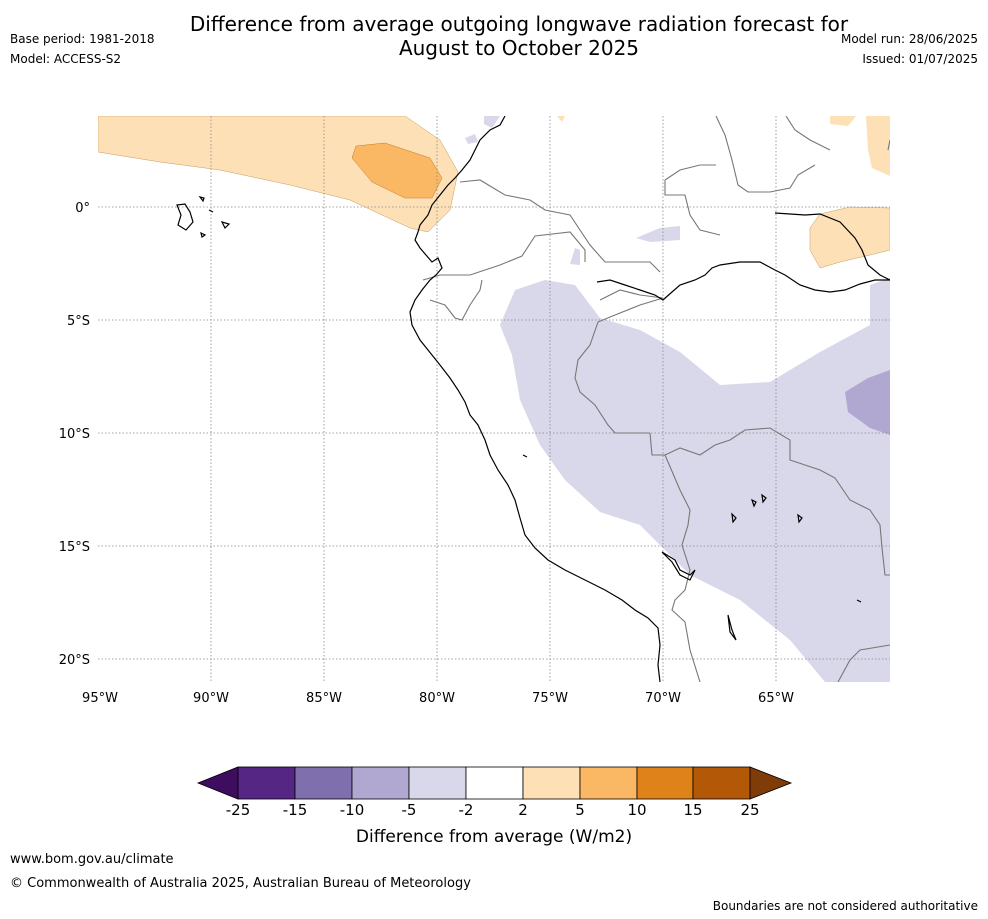 The image size is (988, 919). I want to click on colorbar-tick: 25, so click(750, 810).